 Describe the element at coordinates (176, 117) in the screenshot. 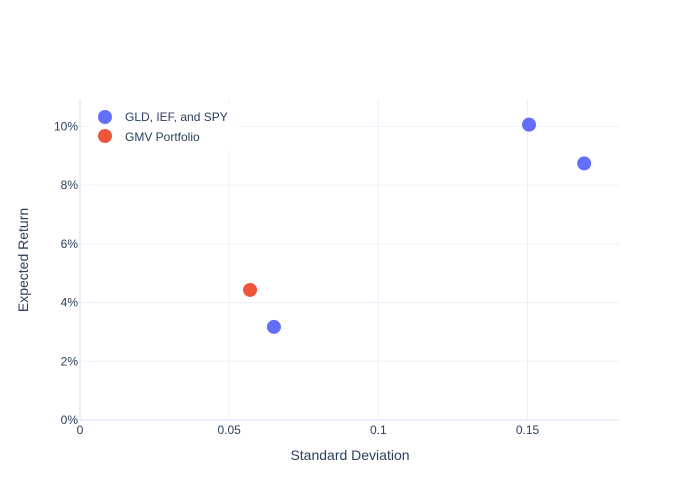

I see `legend-label-gld-ief-spy: GLD, IEF, and SPY` at that location.